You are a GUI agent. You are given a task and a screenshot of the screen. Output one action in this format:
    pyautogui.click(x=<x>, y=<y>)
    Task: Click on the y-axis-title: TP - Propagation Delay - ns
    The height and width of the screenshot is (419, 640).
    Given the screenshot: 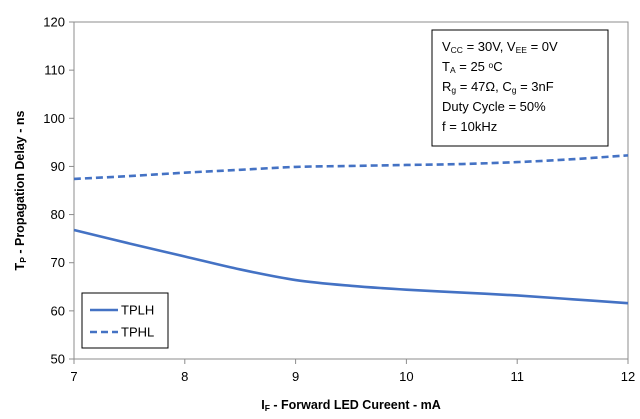 What is the action you would take?
    pyautogui.click(x=20, y=191)
    